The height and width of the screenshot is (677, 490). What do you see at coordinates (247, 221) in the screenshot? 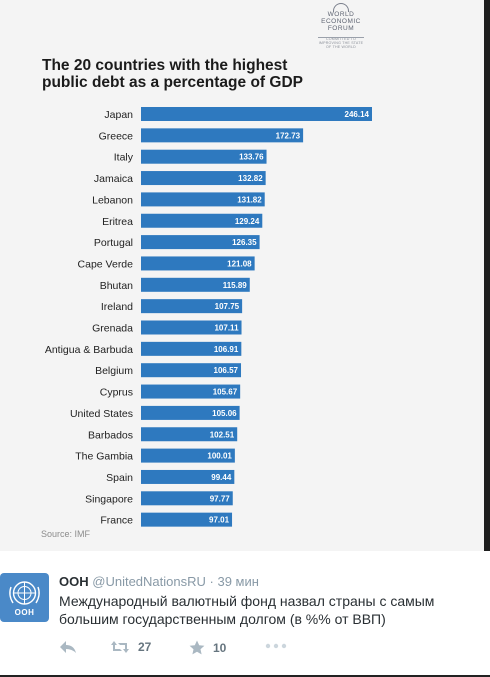
I see `value-label: 129.24` at bounding box center [247, 221].